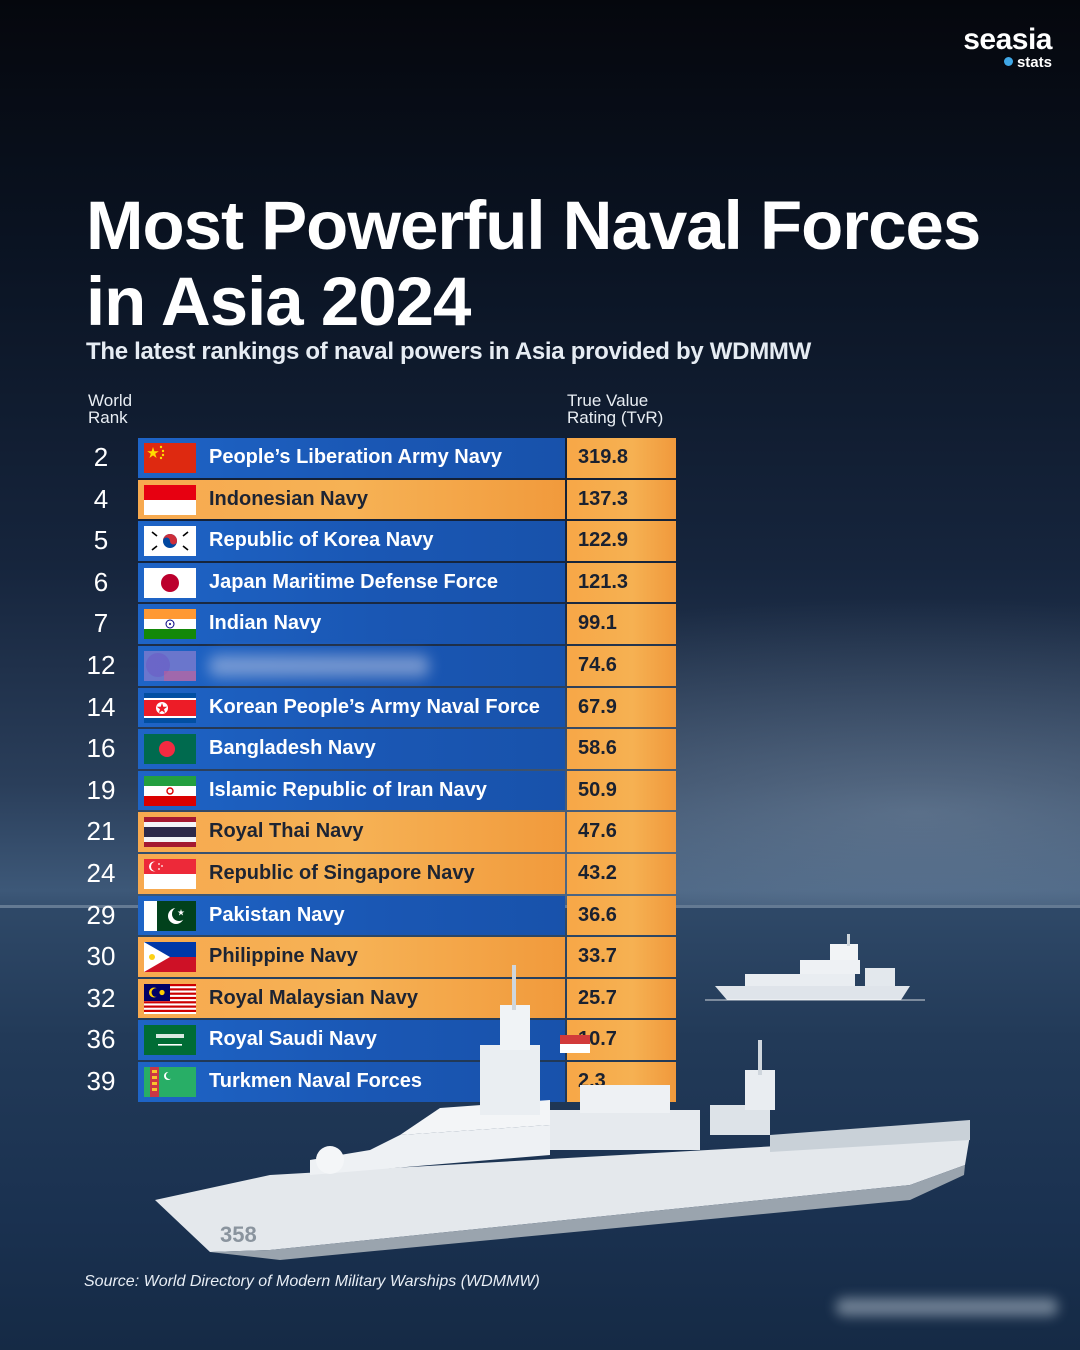 The width and height of the screenshot is (1080, 1350). What do you see at coordinates (101, 664) in the screenshot?
I see `rank-label: 12` at bounding box center [101, 664].